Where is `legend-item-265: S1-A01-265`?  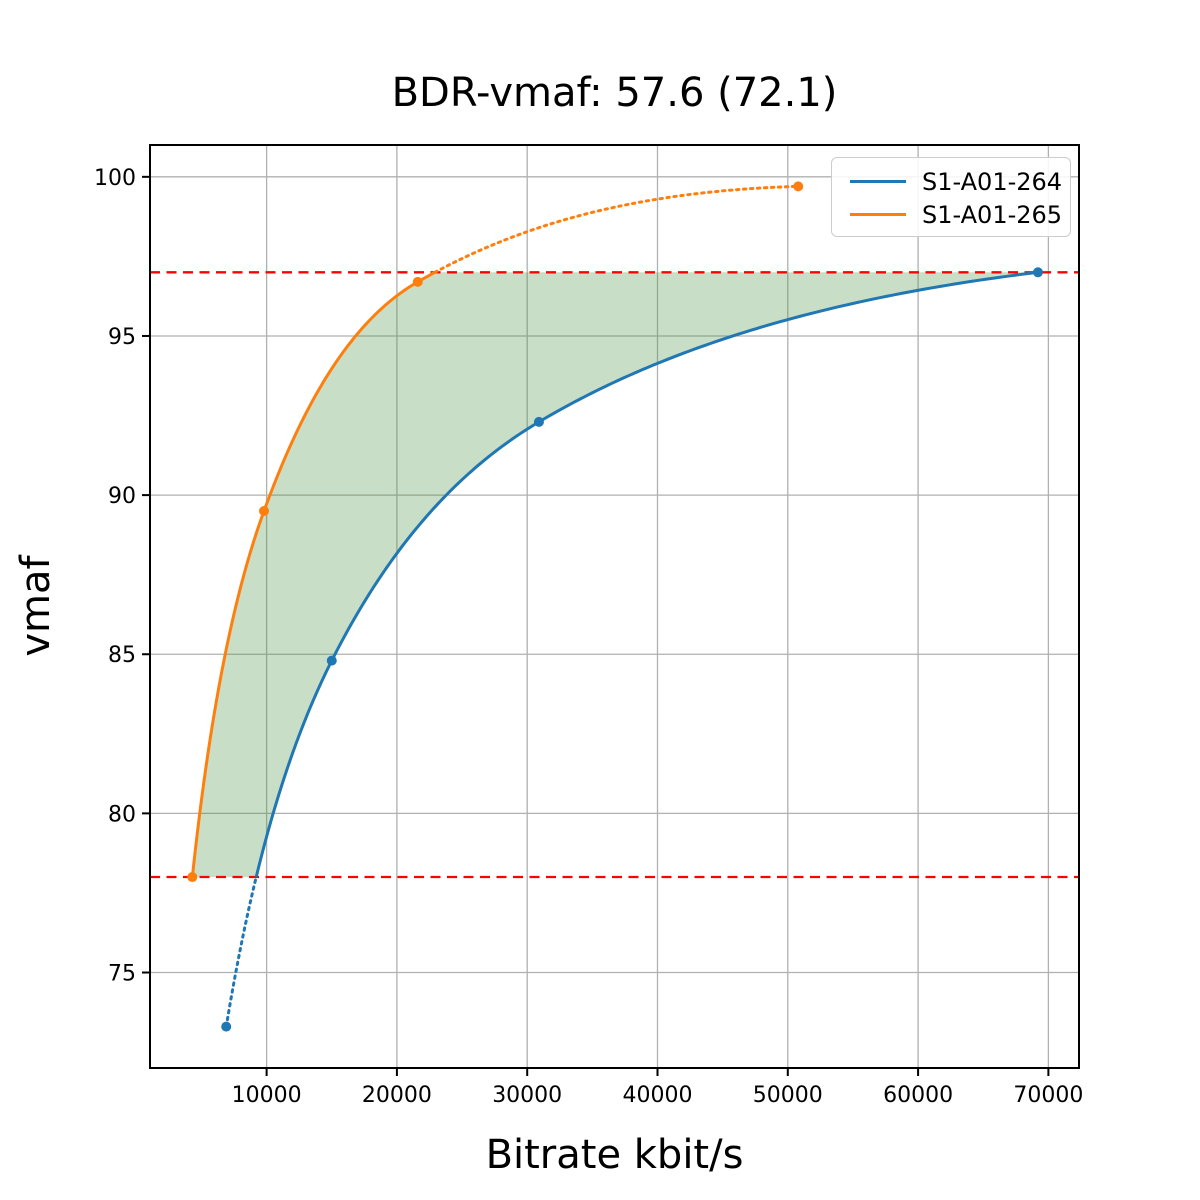
legend-item-265: S1-A01-265 is located at coordinates (956, 214).